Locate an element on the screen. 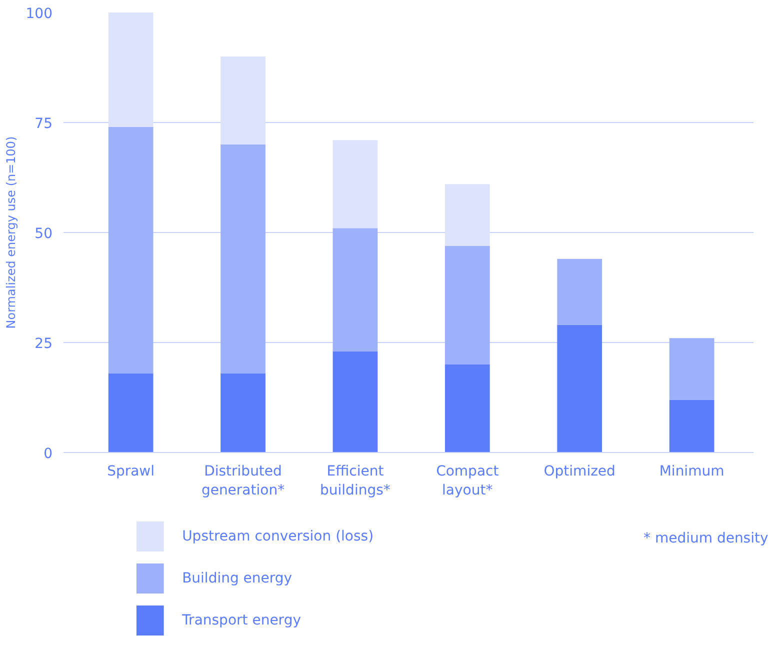  x-tick-label: Distributed generation* is located at coordinates (243, 481).